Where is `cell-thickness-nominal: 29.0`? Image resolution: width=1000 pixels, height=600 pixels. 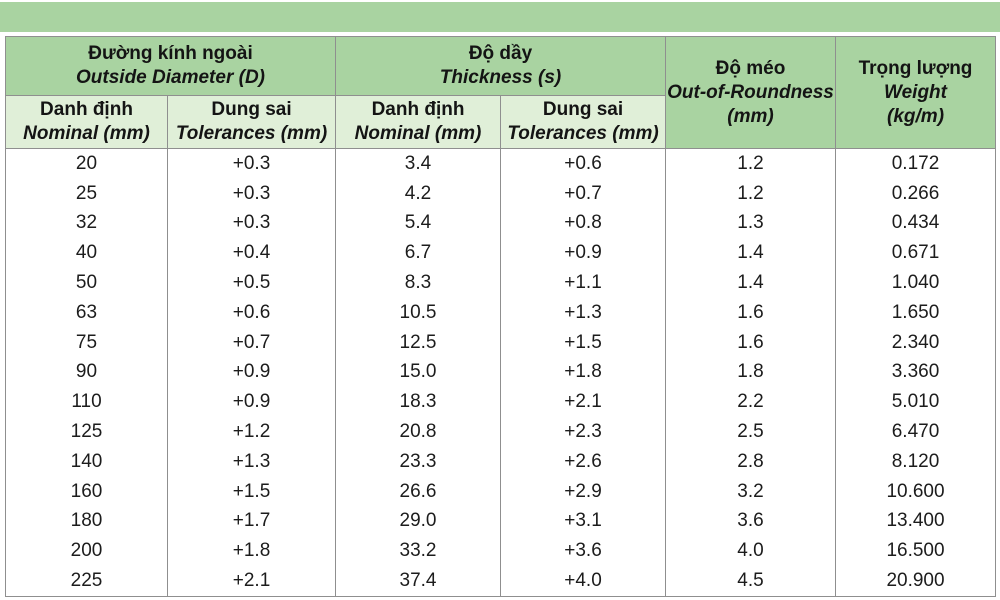 cell-thickness-nominal: 29.0 is located at coordinates (418, 521).